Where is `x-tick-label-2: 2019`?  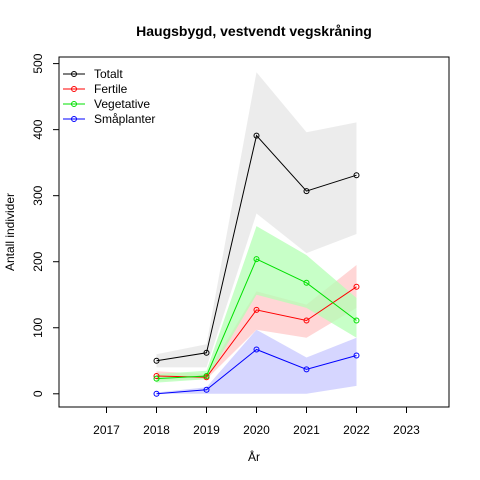
x-tick-label-2: 2019 is located at coordinates (206, 430).